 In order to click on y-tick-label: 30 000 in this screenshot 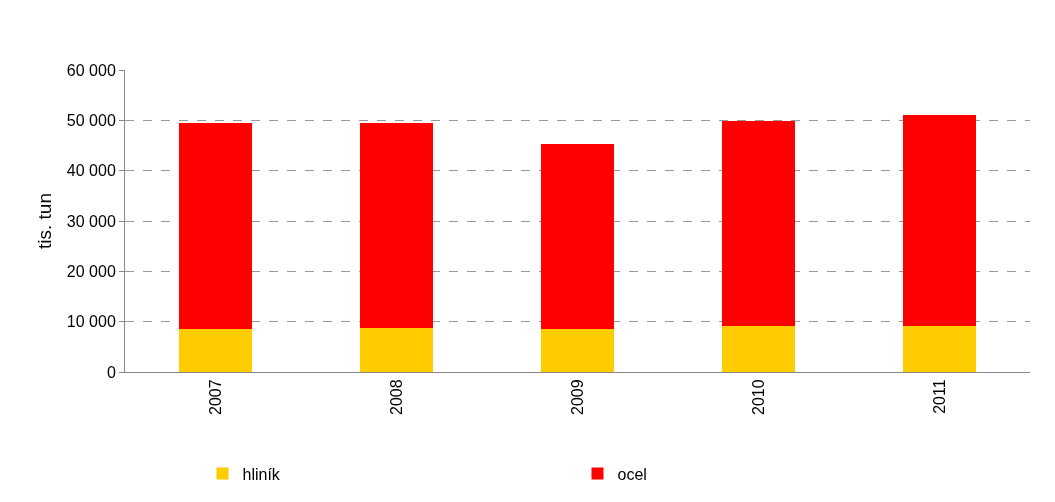, I will do `click(91, 221)`.